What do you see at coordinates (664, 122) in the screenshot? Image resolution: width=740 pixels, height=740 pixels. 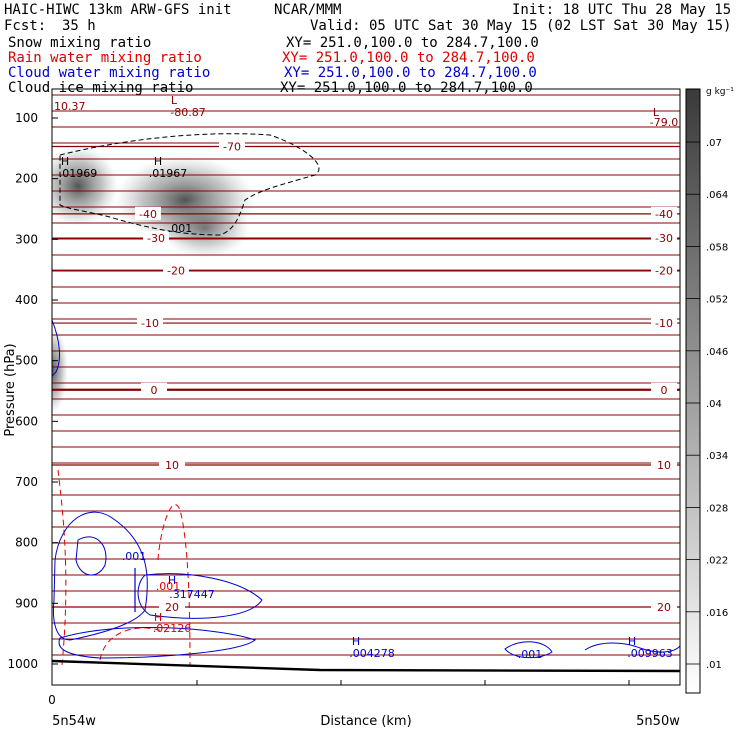 I see `contour-annotation: -79.0` at bounding box center [664, 122].